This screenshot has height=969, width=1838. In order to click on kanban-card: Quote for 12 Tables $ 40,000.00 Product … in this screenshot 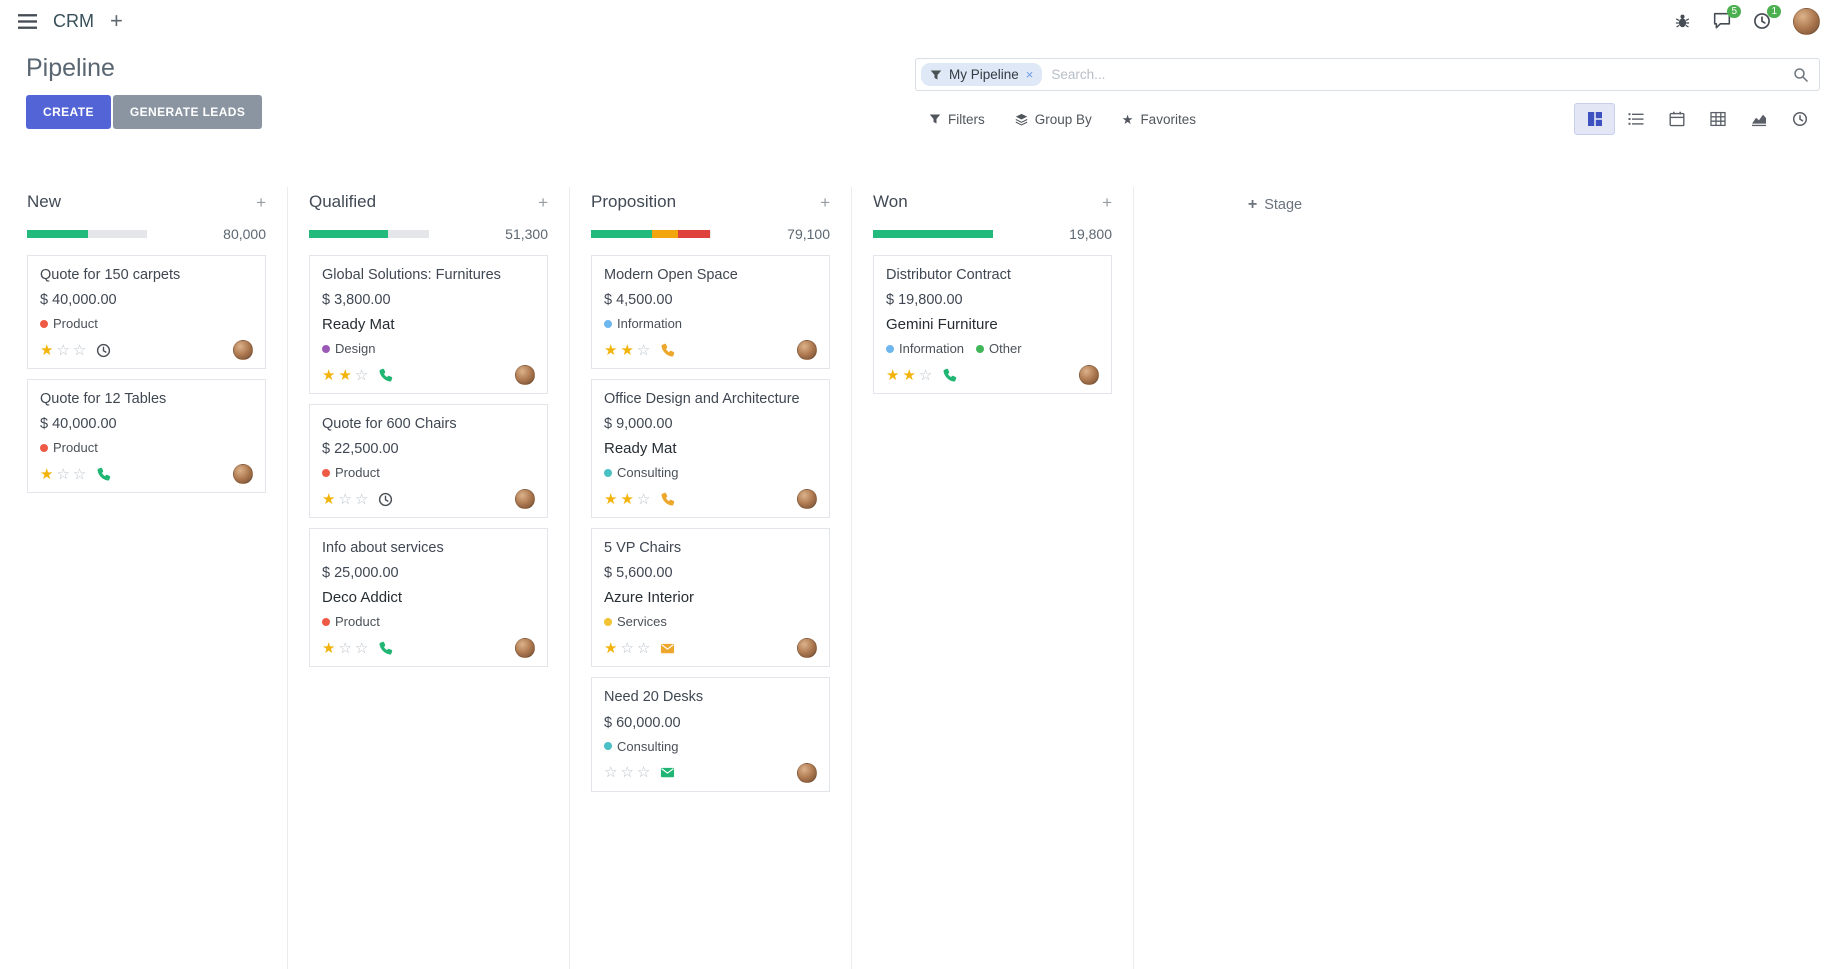, I will do `click(146, 436)`.